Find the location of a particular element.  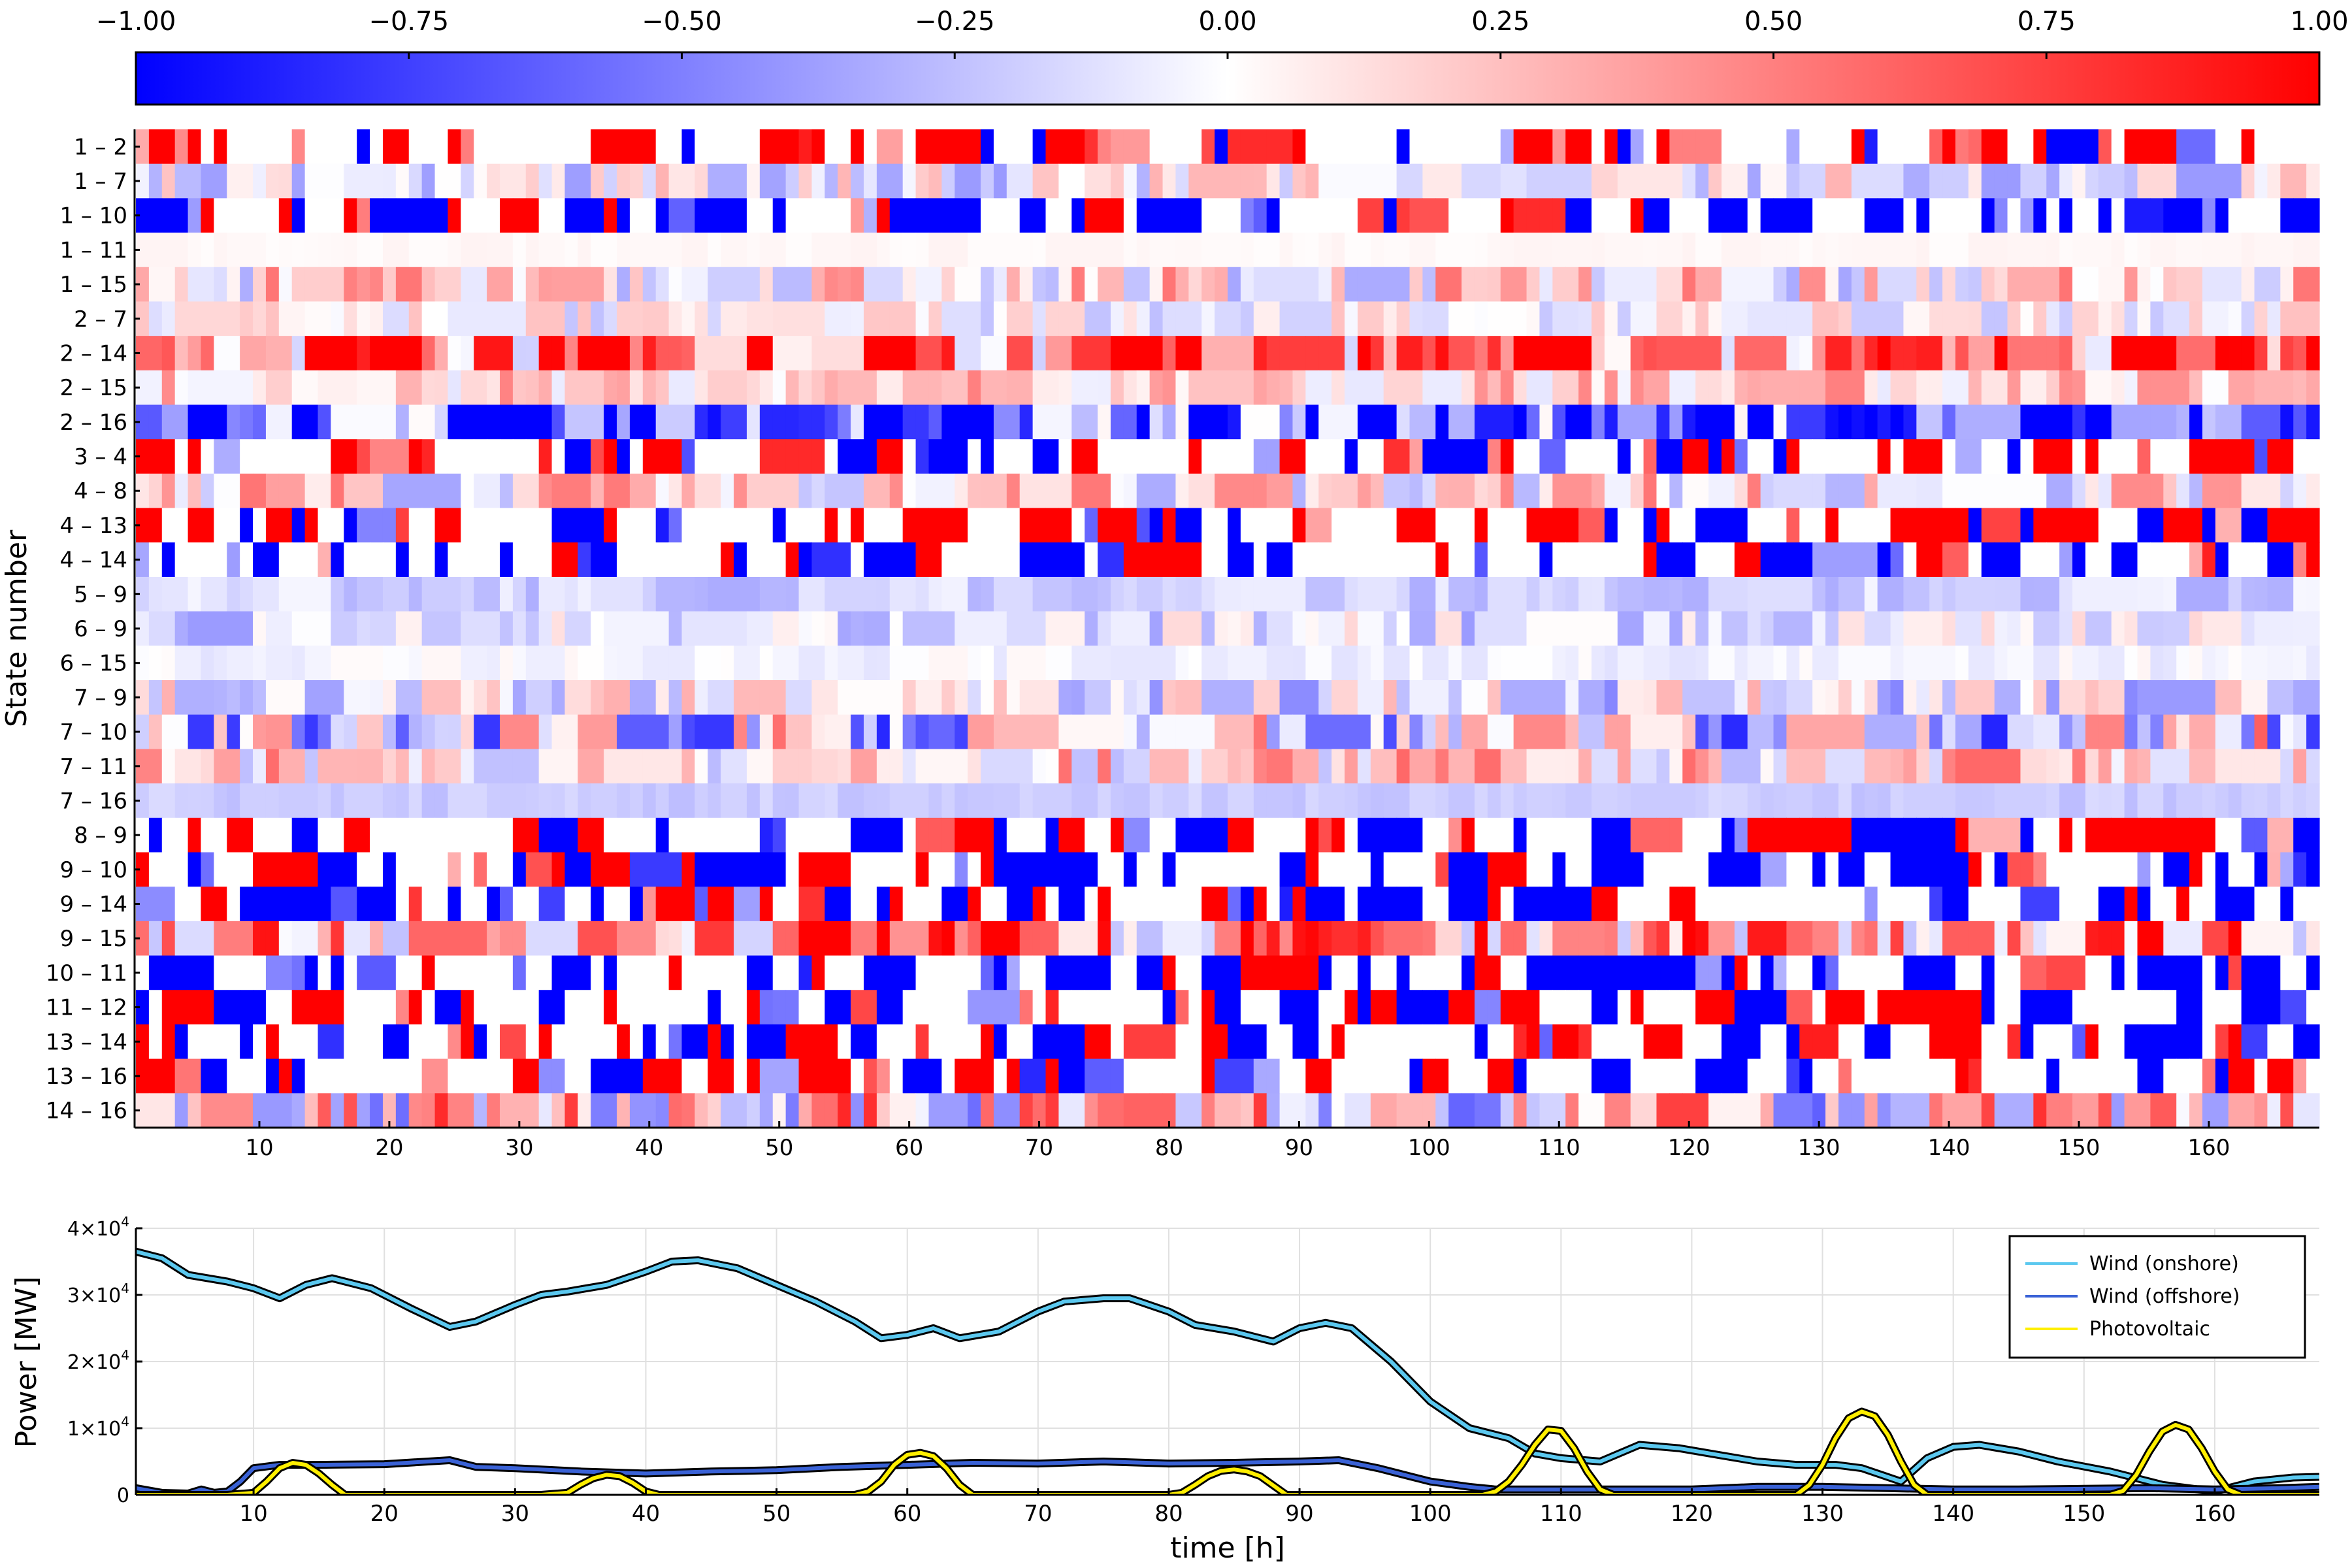

heatmap-row-label: 13 – 14 is located at coordinates (86, 1042).